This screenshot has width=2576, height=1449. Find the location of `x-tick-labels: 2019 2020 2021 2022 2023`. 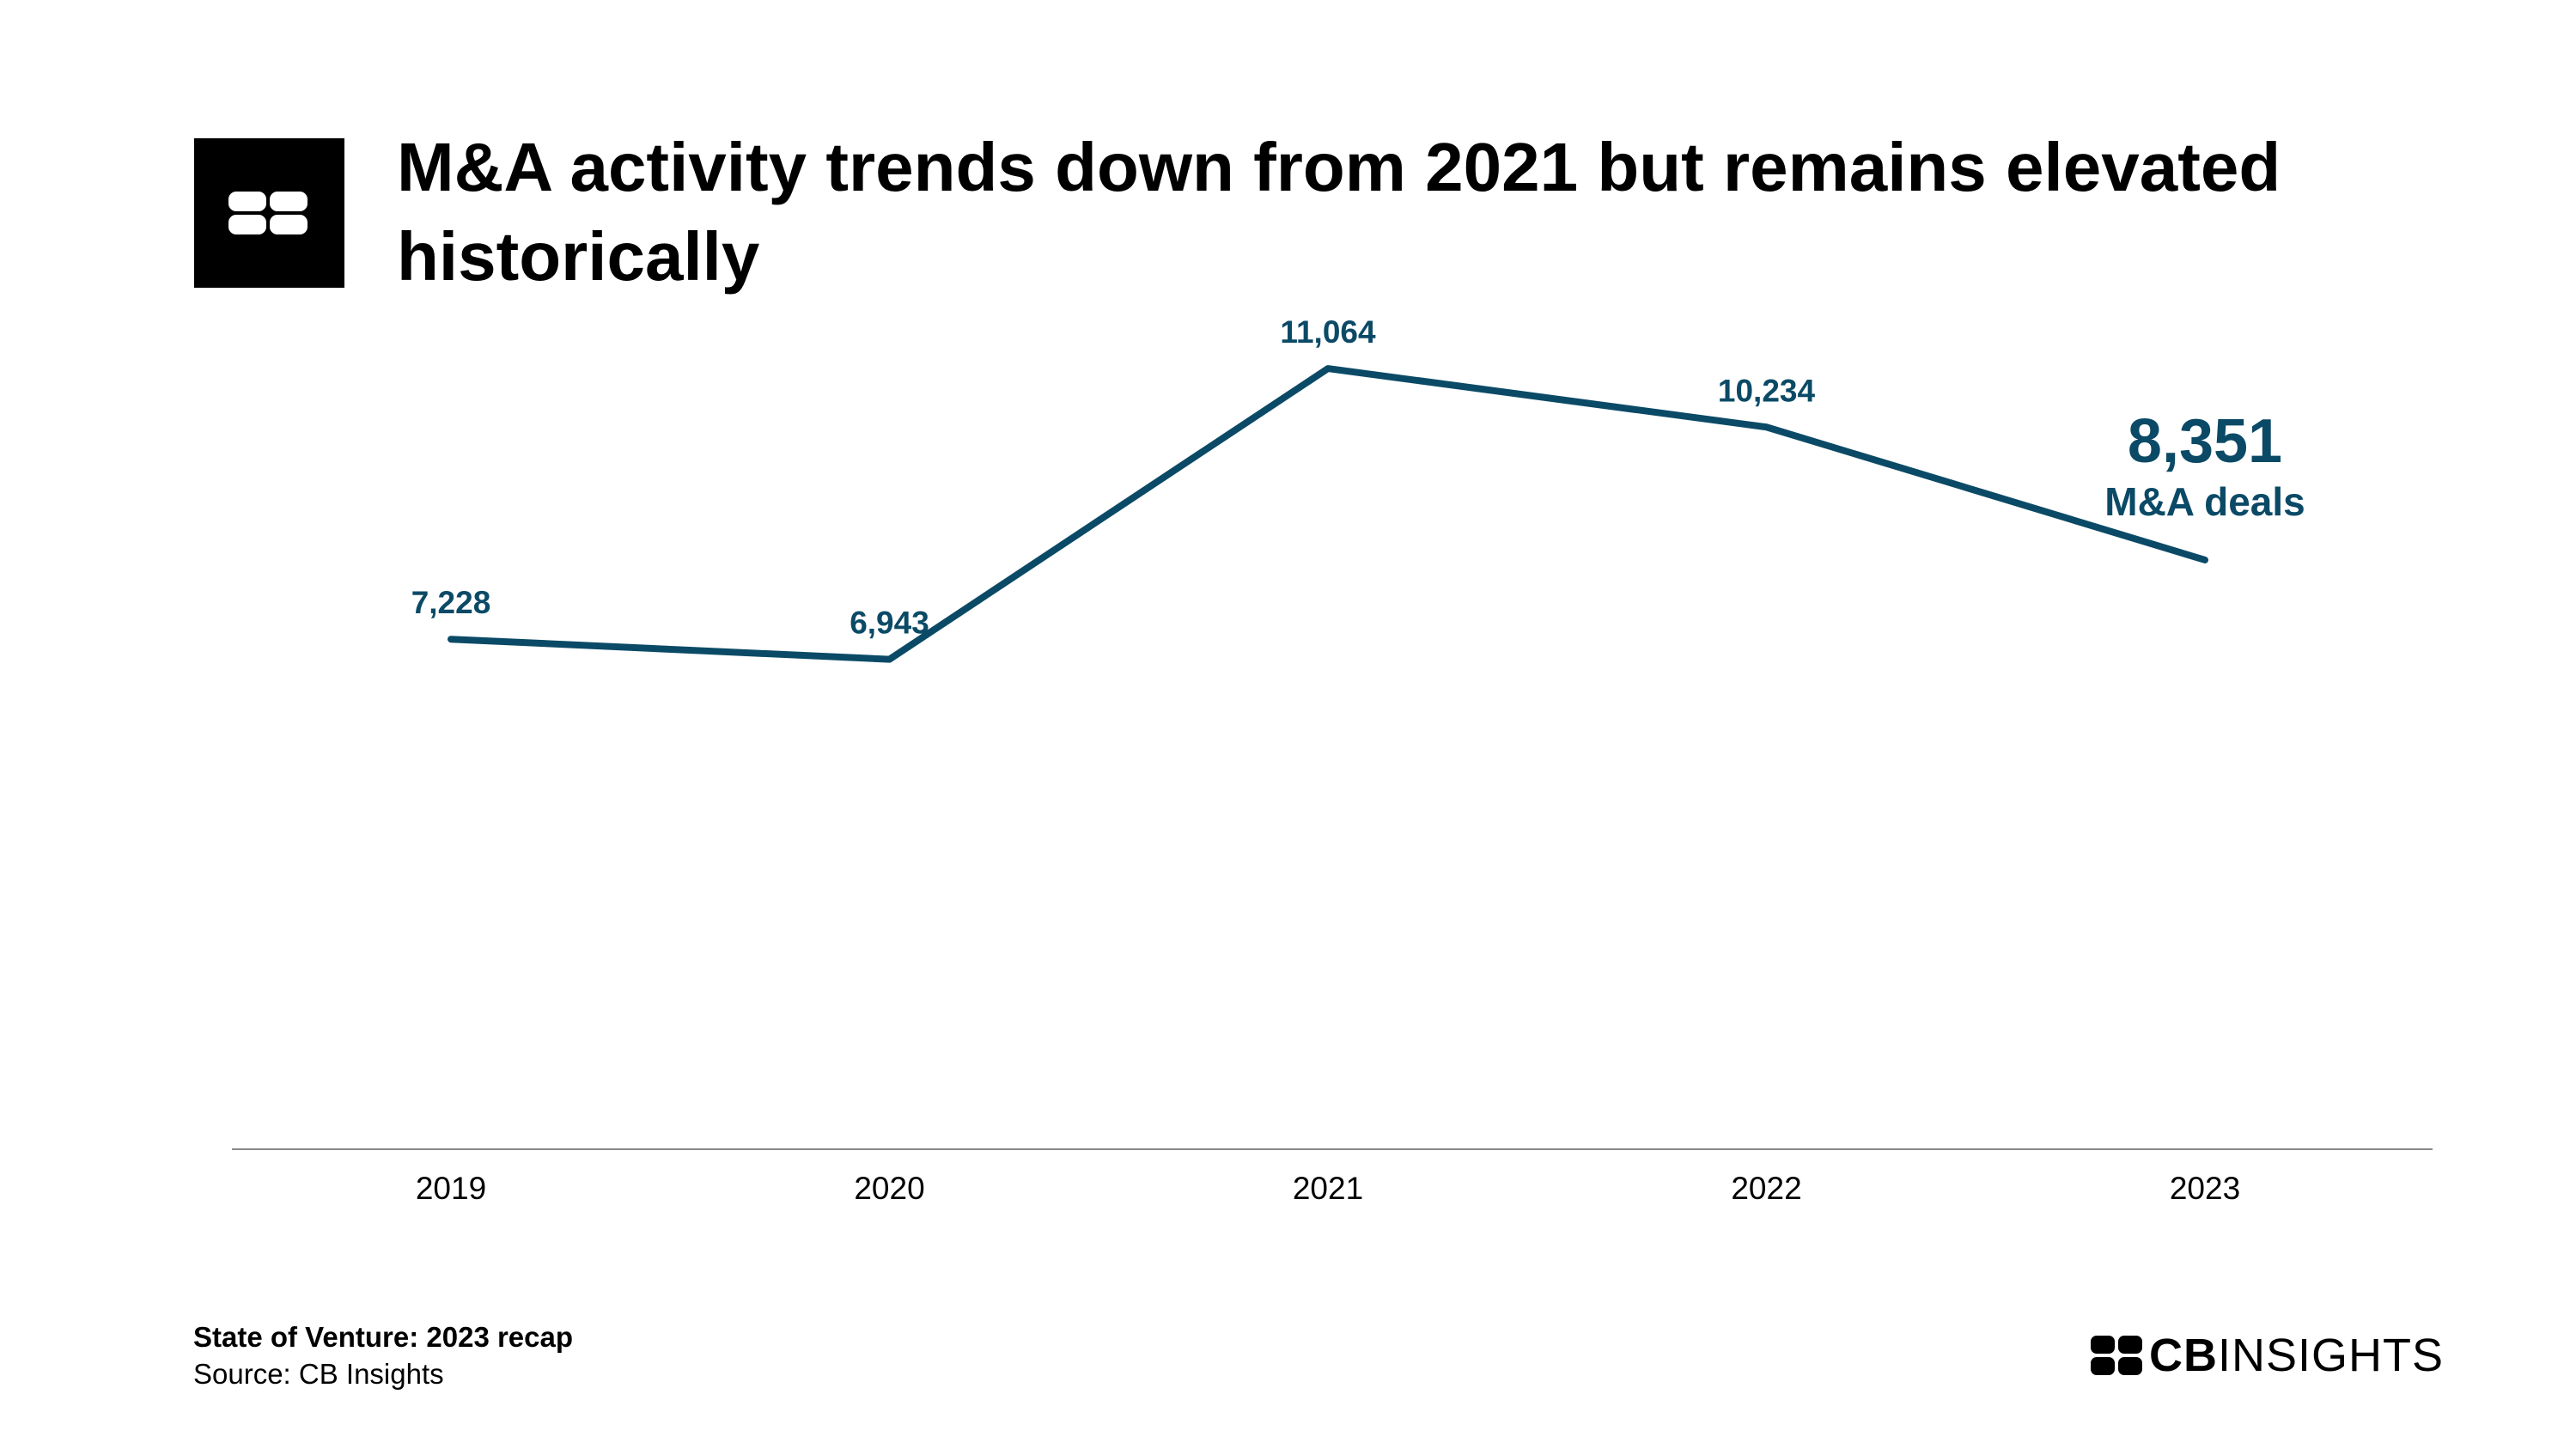

x-tick-labels: 2019 2020 2021 2022 2023 is located at coordinates (1328, 1188).